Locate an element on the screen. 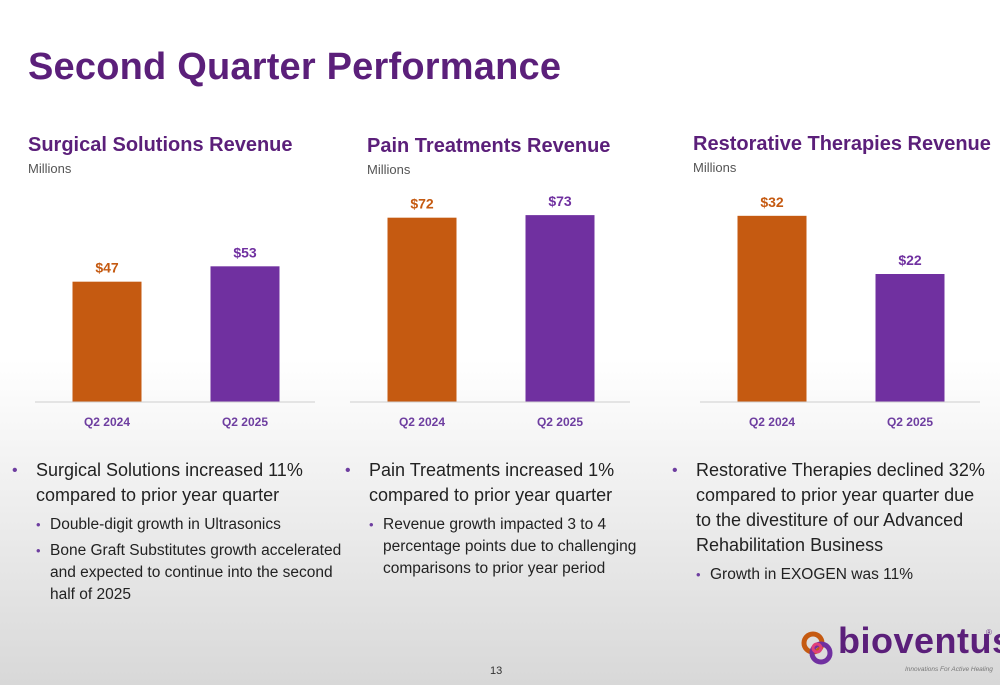  data-label: $32 is located at coordinates (772, 202).